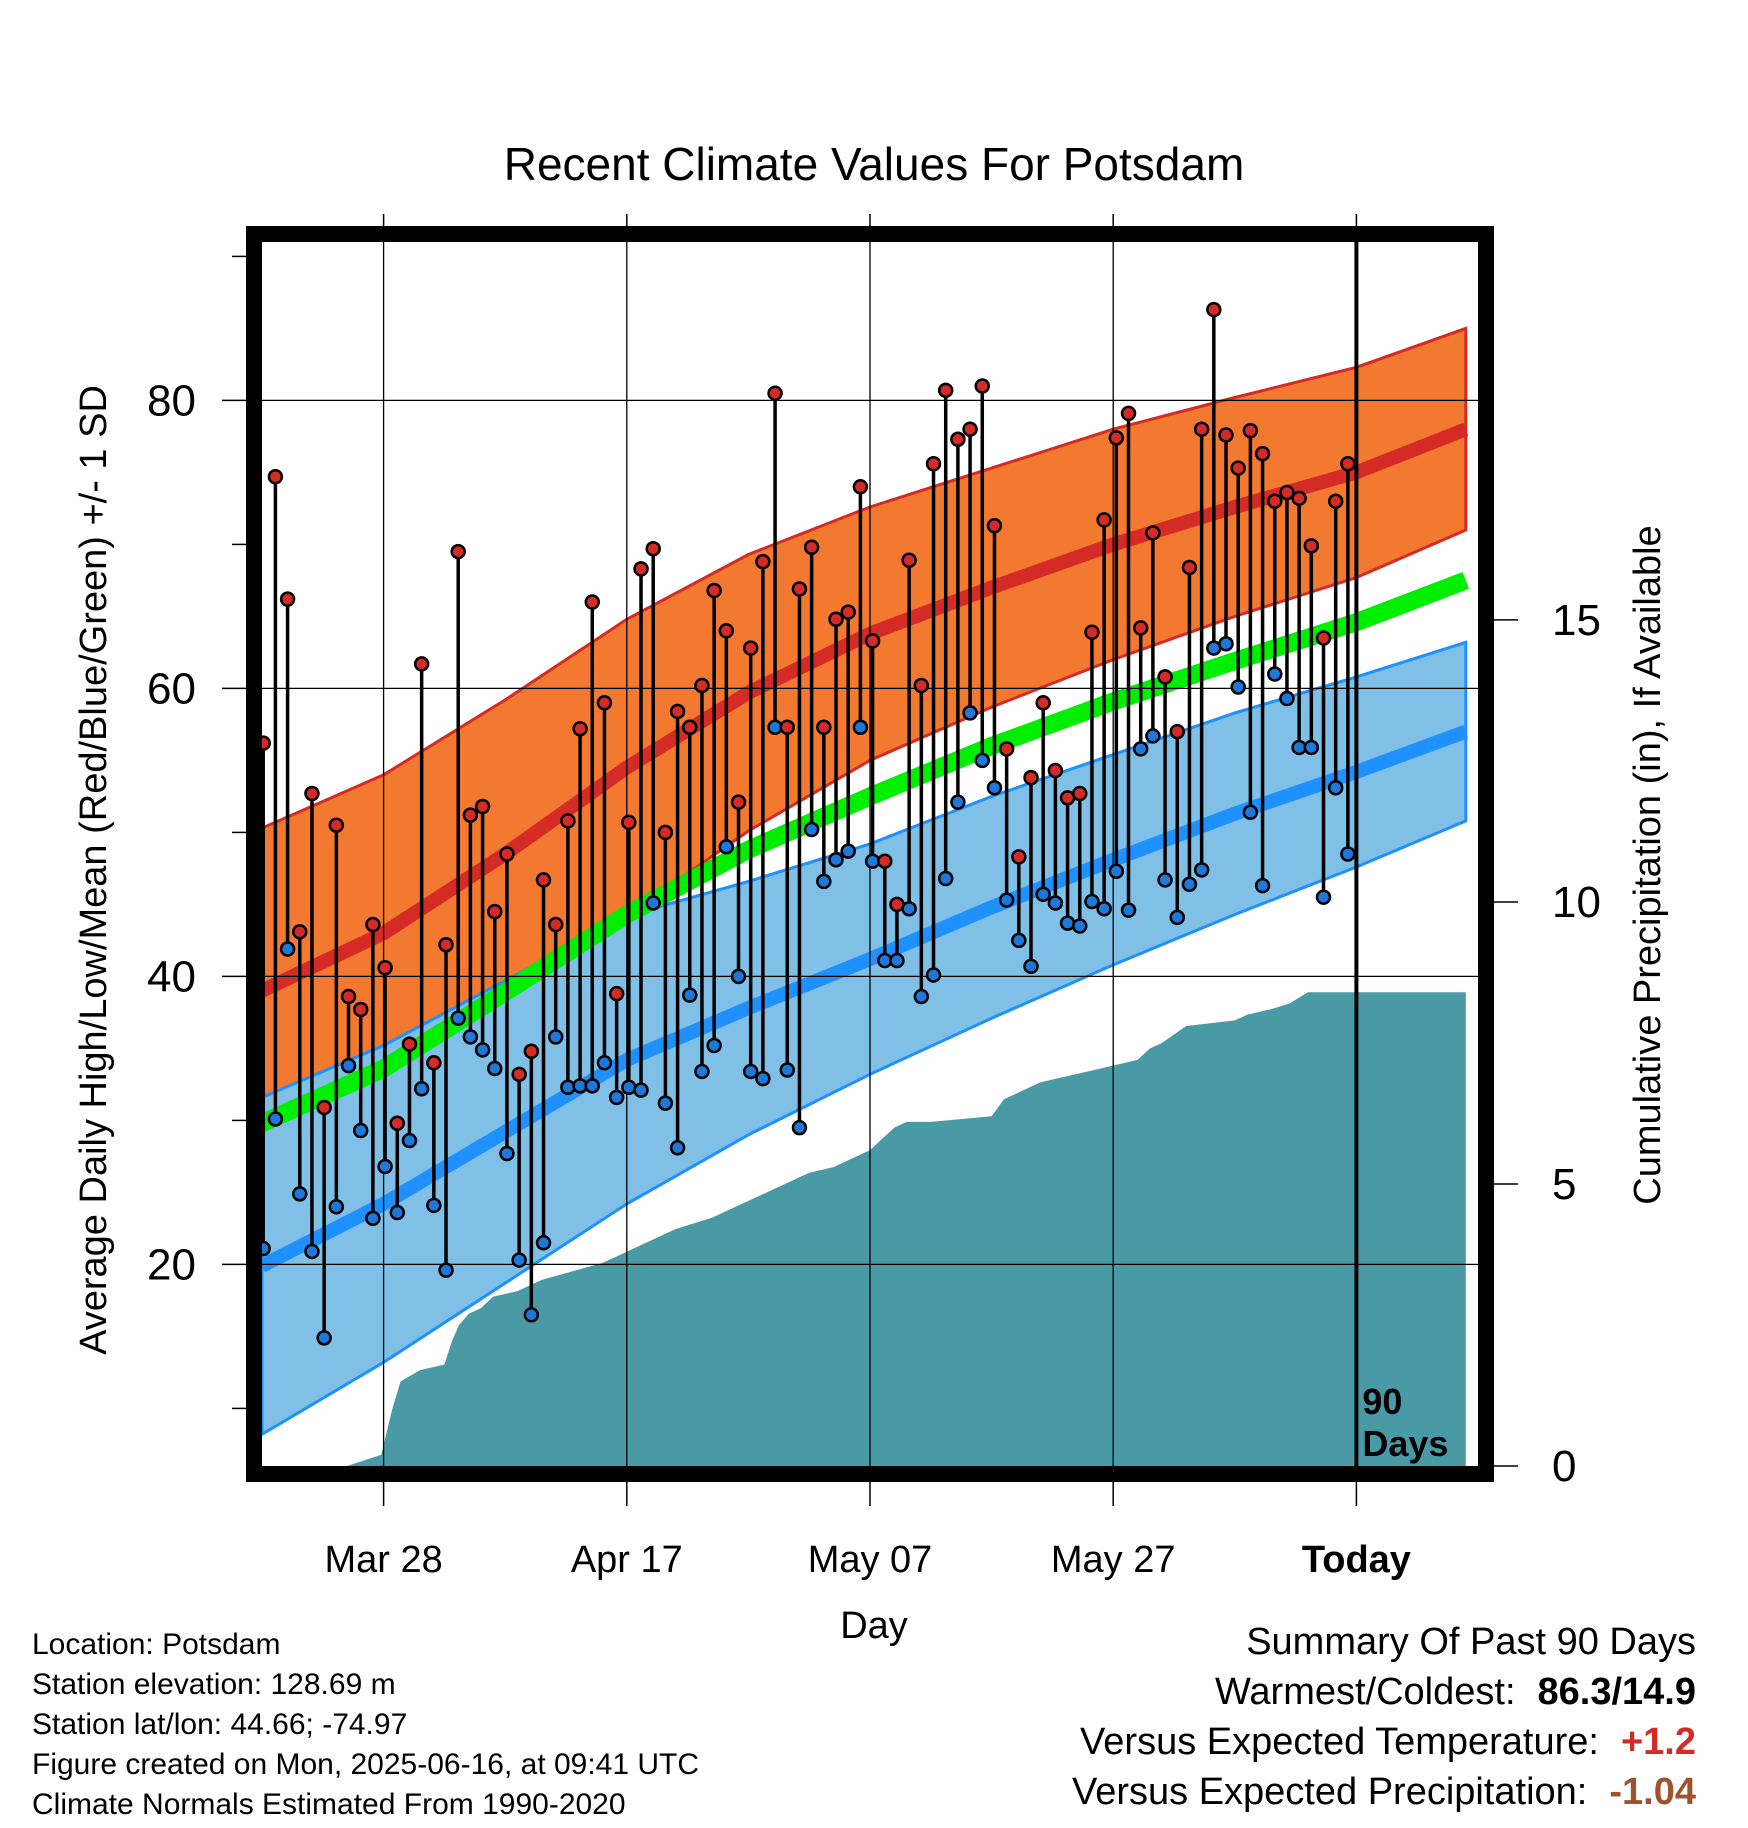 This screenshot has height=1828, width=1748. What do you see at coordinates (1471, 1642) in the screenshot?
I see `summary-heading: Summary Of Past 90 Days` at bounding box center [1471, 1642].